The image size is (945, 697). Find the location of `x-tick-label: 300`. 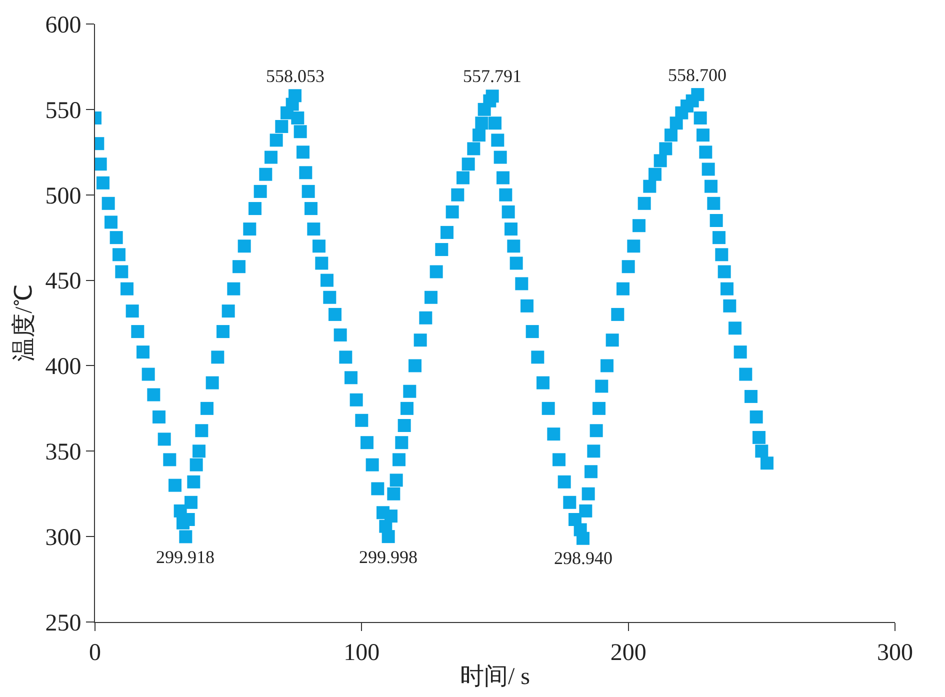

x-tick-label: 300 is located at coordinates (895, 653).